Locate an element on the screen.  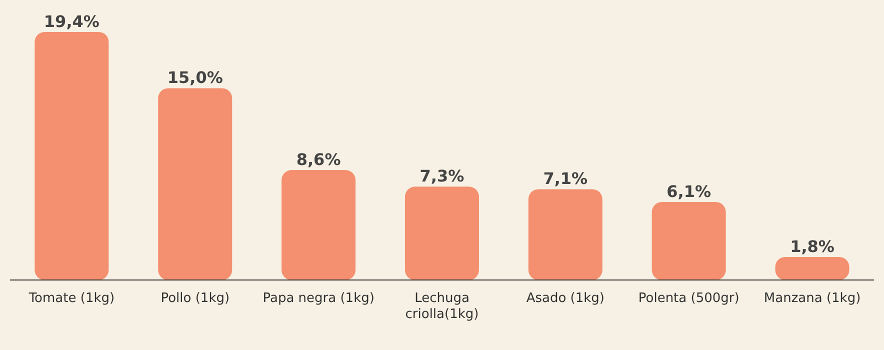
x-tick-label: Manzana (1kg) is located at coordinates (812, 298).